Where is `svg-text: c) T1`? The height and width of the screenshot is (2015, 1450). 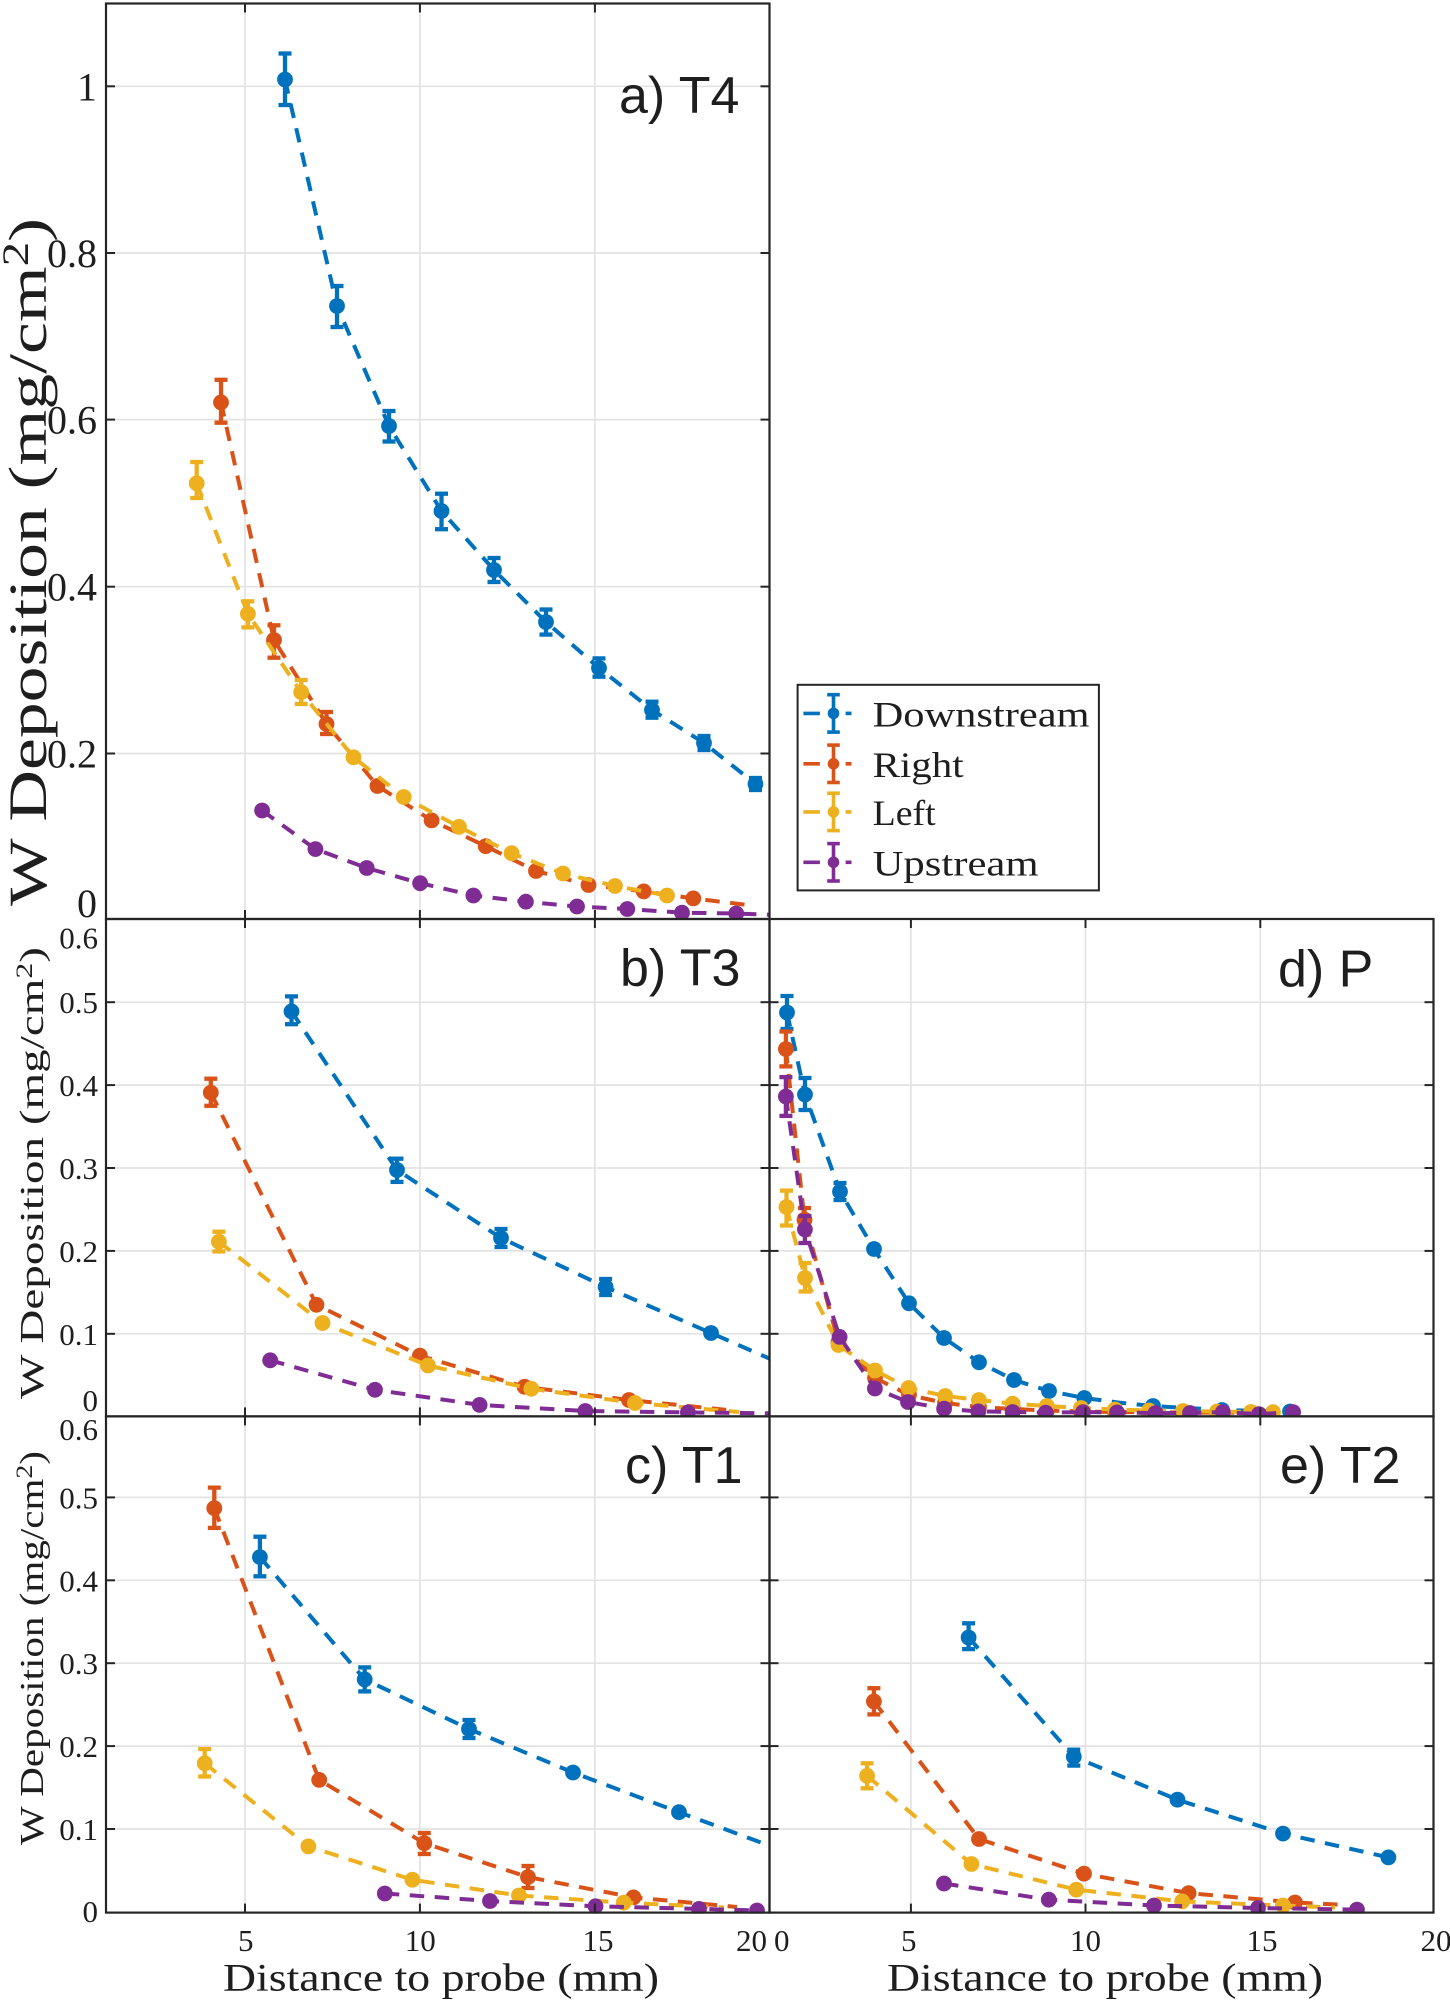
svg-text: c) T1 is located at coordinates (684, 1466).